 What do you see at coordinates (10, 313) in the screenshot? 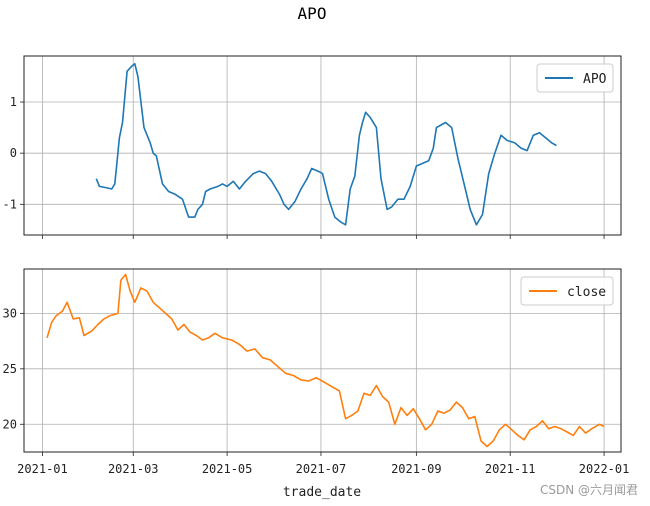
I see `y-tick-label: 30` at bounding box center [10, 313].